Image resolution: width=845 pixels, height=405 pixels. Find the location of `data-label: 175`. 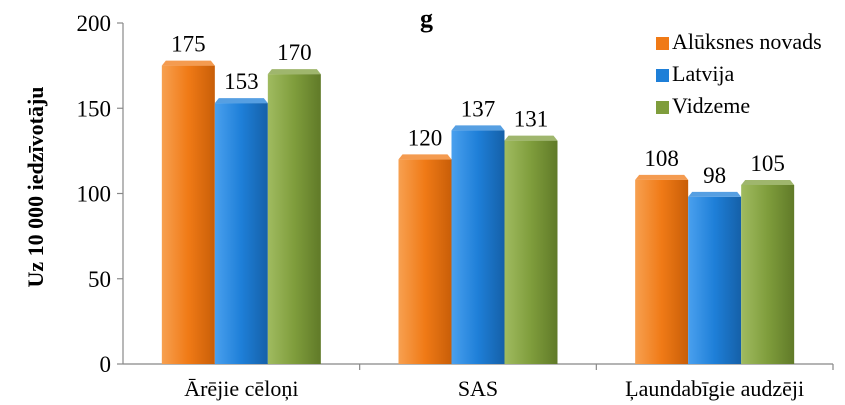

data-label: 175 is located at coordinates (188, 44).